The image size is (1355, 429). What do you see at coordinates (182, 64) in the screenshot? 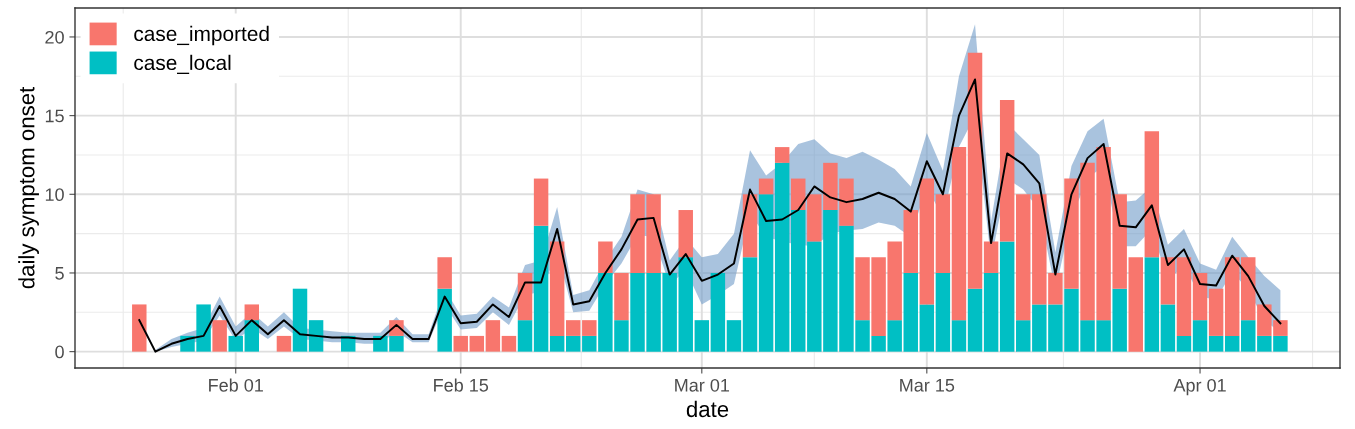
I see `legend-label: case_local` at bounding box center [182, 64].